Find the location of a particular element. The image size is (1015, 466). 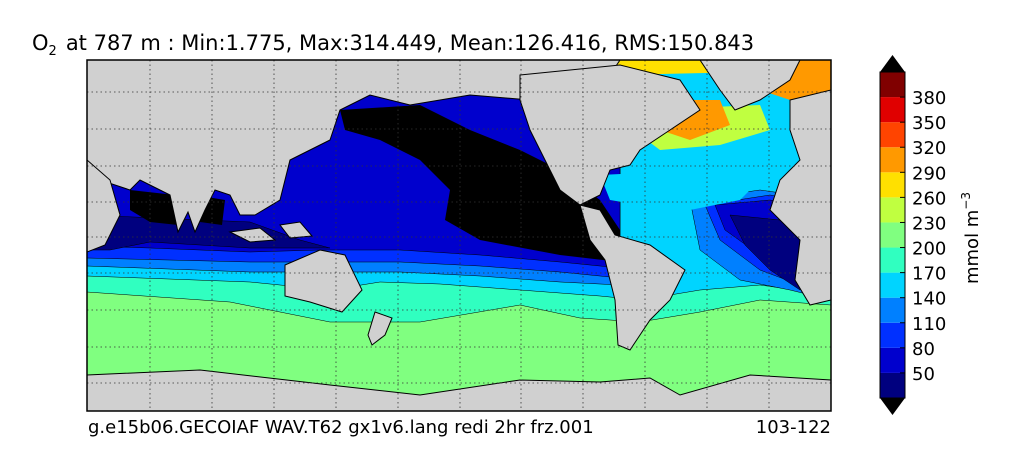

colorbar: 50 80 110 140 170 200 230 260 290 320 350 380 is located at coordinates (912, 235).